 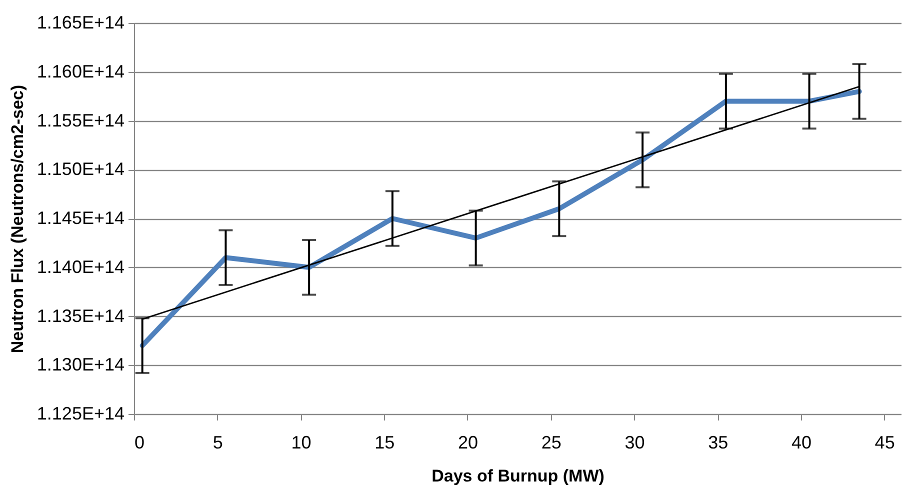 What do you see at coordinates (884, 442) in the screenshot?
I see `x-tick-label: 45` at bounding box center [884, 442].